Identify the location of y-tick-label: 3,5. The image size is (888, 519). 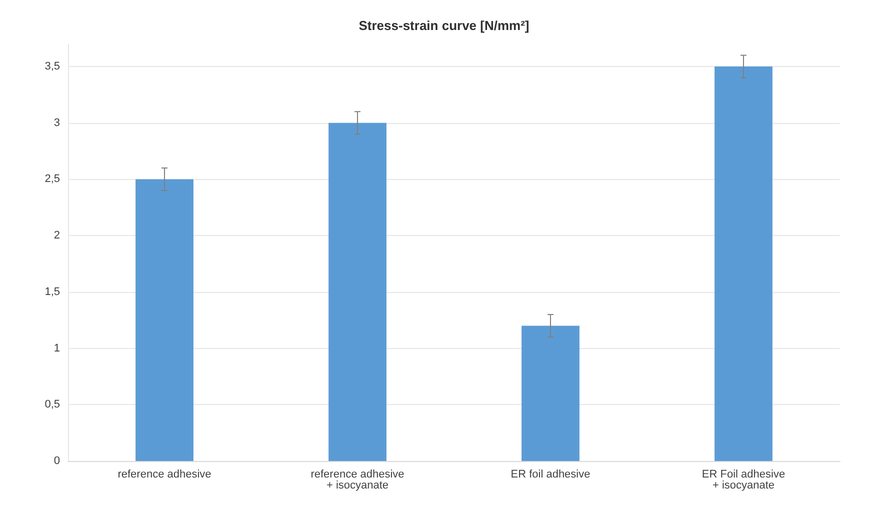
(52, 66).